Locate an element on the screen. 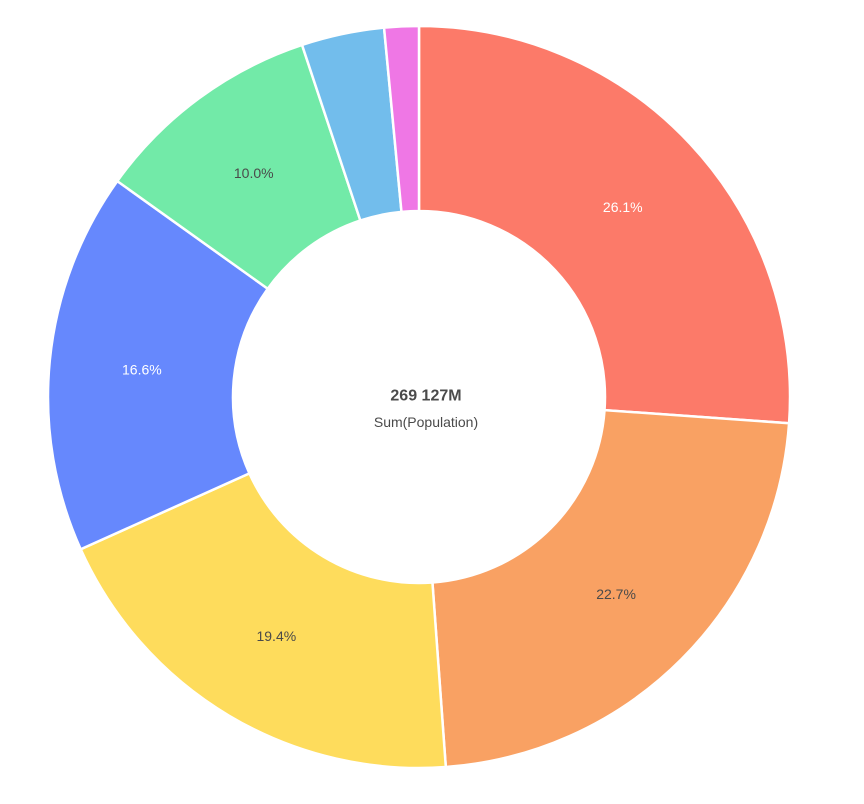 The height and width of the screenshot is (804, 864). slice-label-3: 19.4% is located at coordinates (276, 636).